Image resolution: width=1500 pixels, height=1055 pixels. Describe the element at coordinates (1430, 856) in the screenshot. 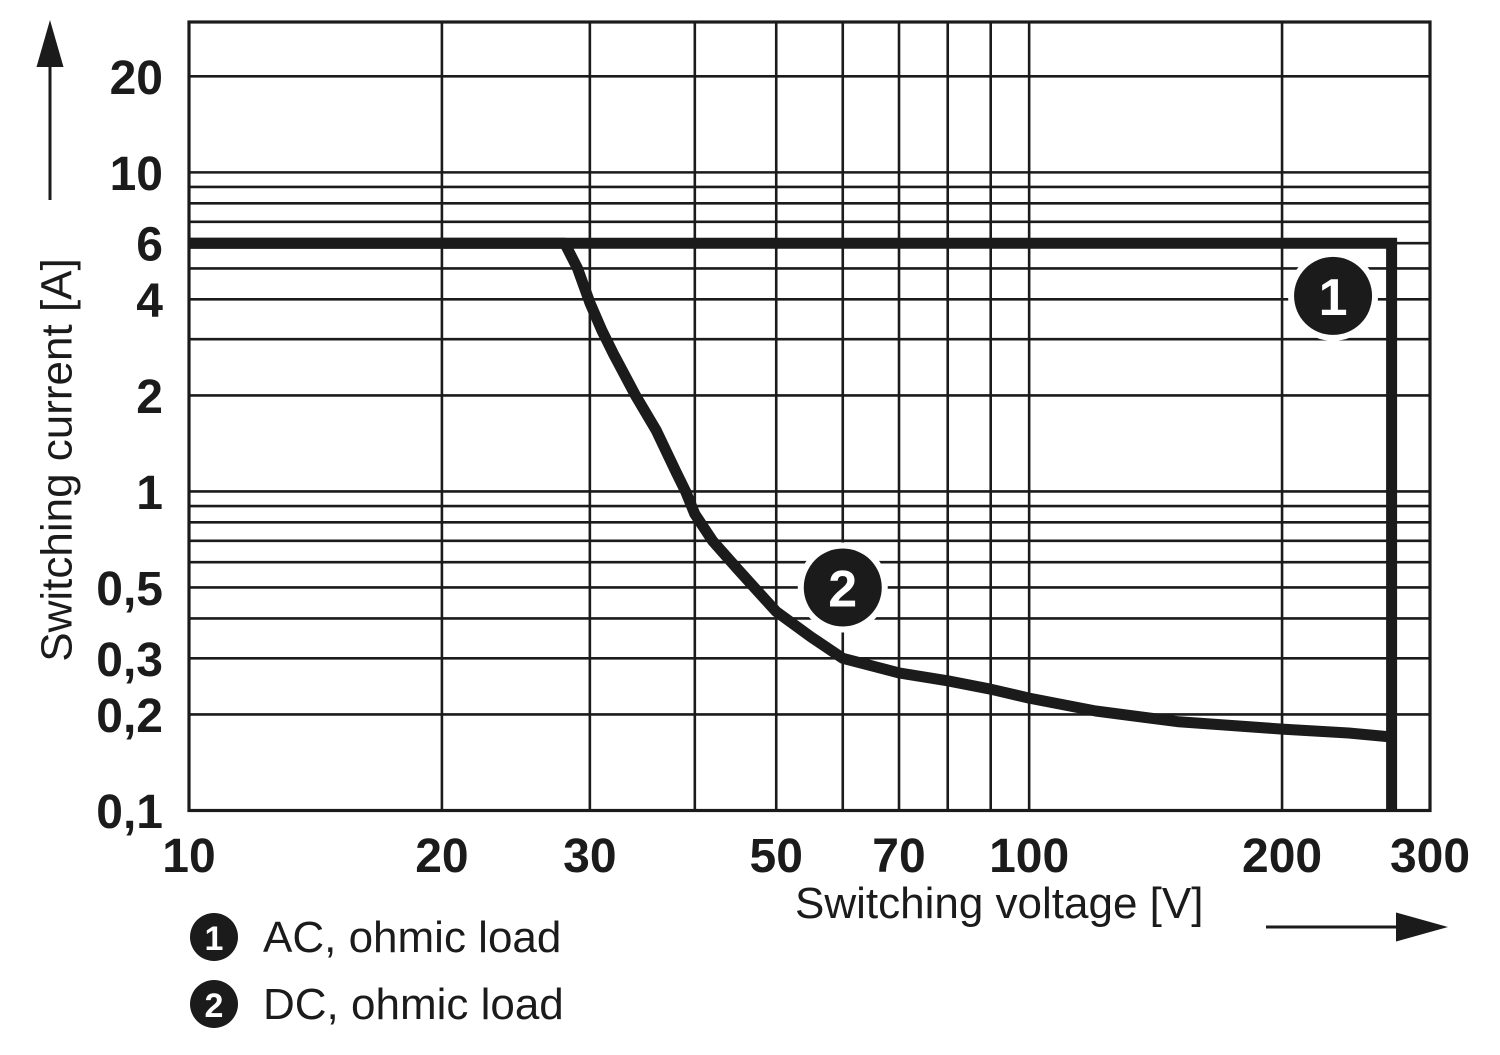

I see `x-tick-label: 300` at that location.